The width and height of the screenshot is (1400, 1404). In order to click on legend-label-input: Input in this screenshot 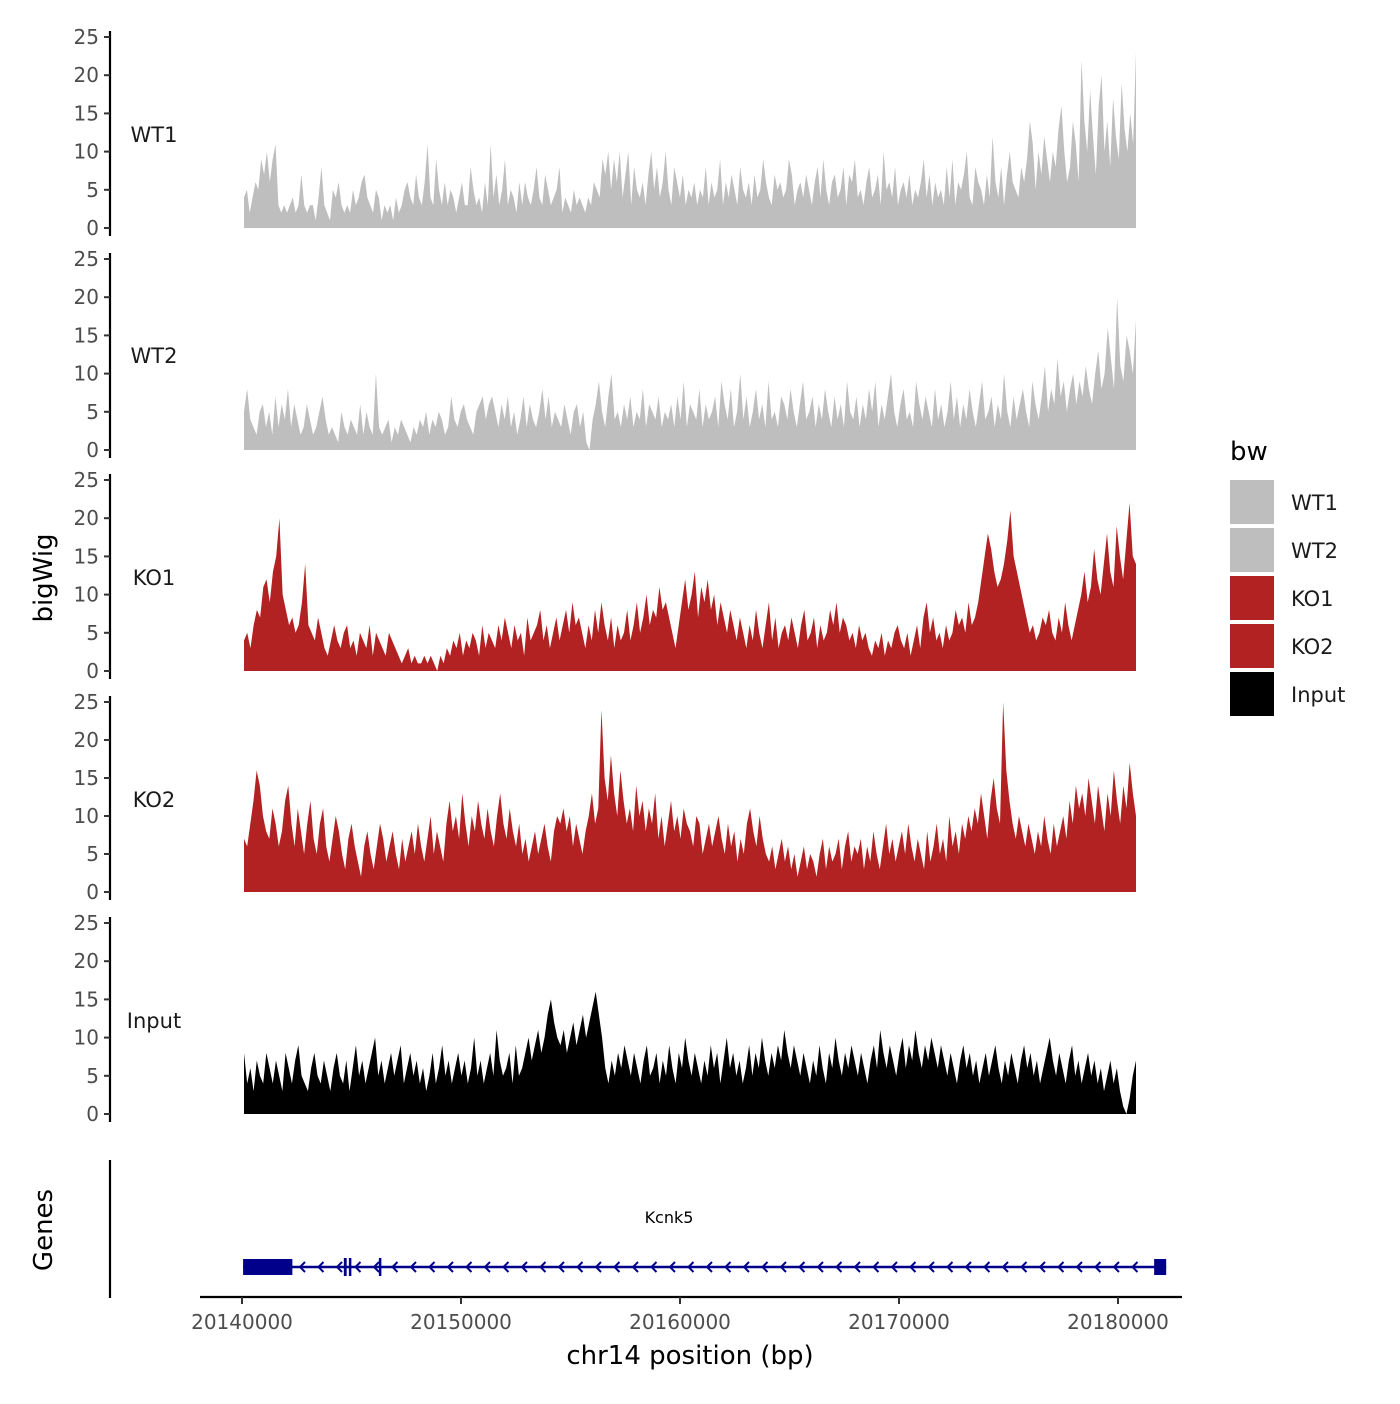, I will do `click(1318, 695)`.